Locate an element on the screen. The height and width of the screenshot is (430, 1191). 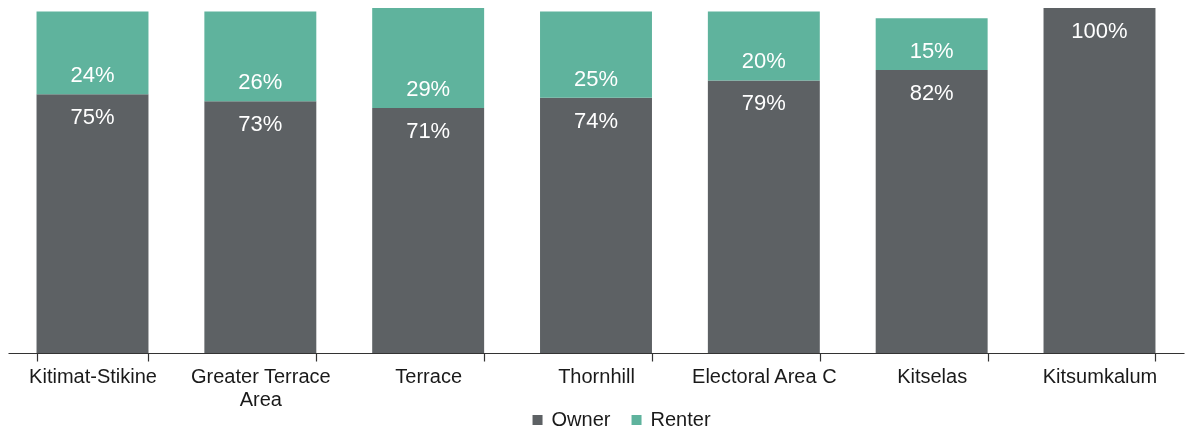
legend-label: Owner is located at coordinates (581, 419).